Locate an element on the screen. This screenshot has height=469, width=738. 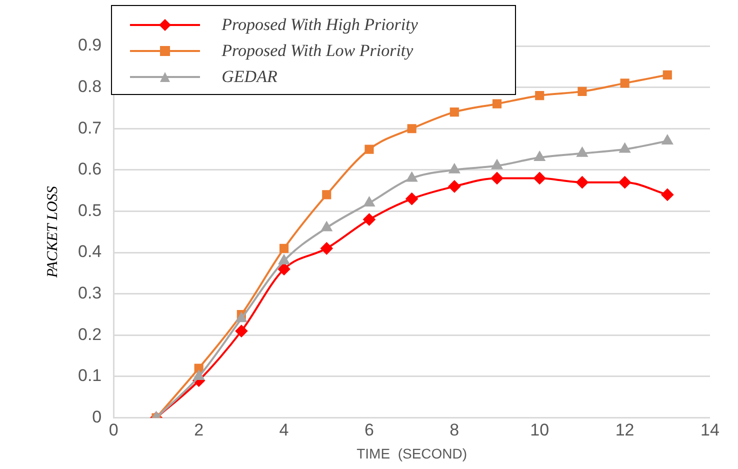
x-tick-label: 4 is located at coordinates (284, 430).